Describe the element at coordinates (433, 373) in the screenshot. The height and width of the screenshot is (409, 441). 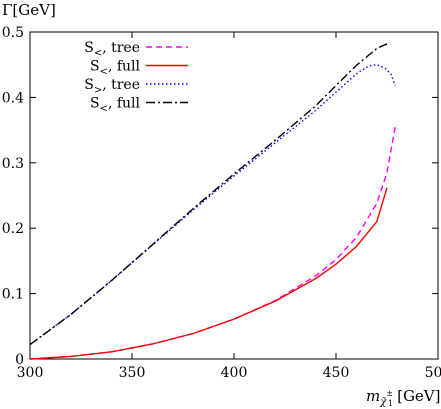
I see `x-tick-label: 500` at that location.